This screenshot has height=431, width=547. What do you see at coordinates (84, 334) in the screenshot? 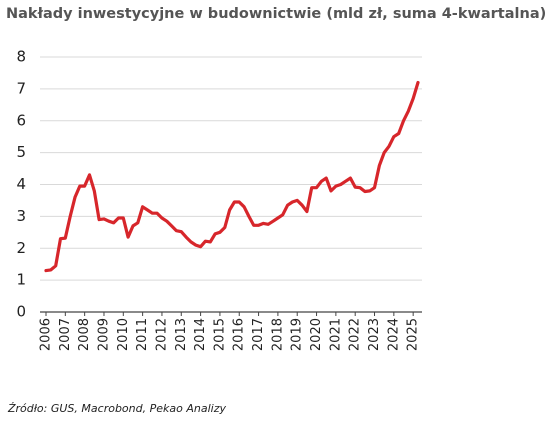
I see `x-tick-label: 2008` at bounding box center [84, 334].